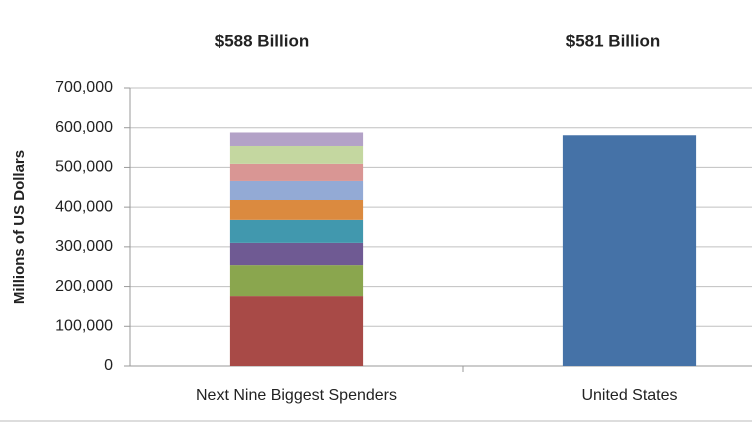 The width and height of the screenshot is (752, 423). Describe the element at coordinates (296, 395) in the screenshot. I see `x-tick-label: Next Nine Biggest Spenders` at that location.